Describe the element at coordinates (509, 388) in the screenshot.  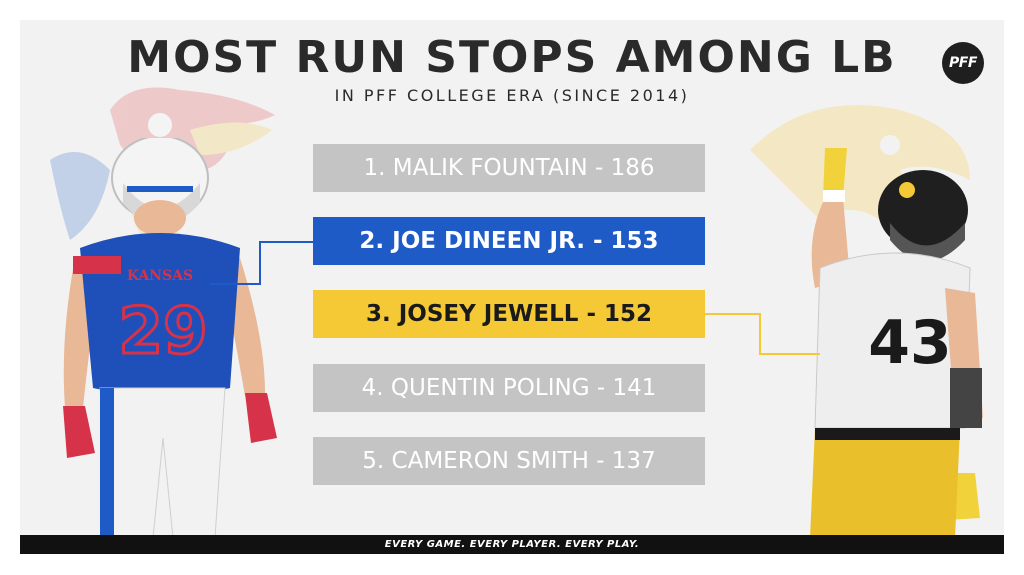
I see `ranking-bar-4: 4. QUENTIN POLING - 141` at that location.